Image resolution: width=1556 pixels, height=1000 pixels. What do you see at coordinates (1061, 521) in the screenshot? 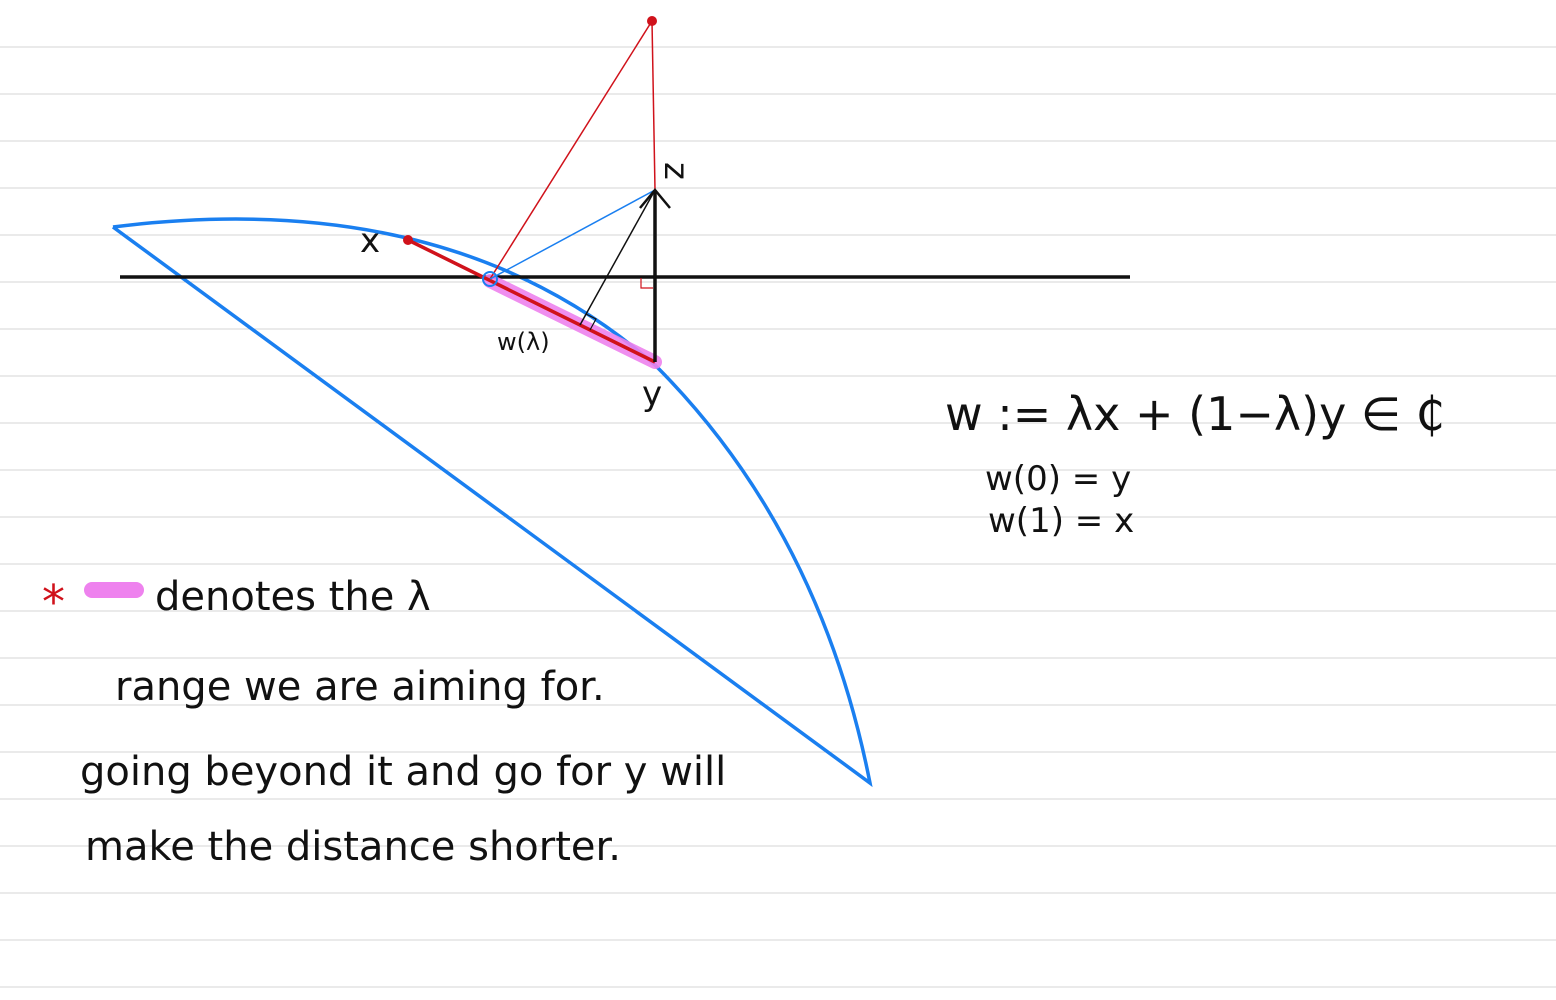
I see `formula-w1: w(1) = x` at bounding box center [1061, 521].